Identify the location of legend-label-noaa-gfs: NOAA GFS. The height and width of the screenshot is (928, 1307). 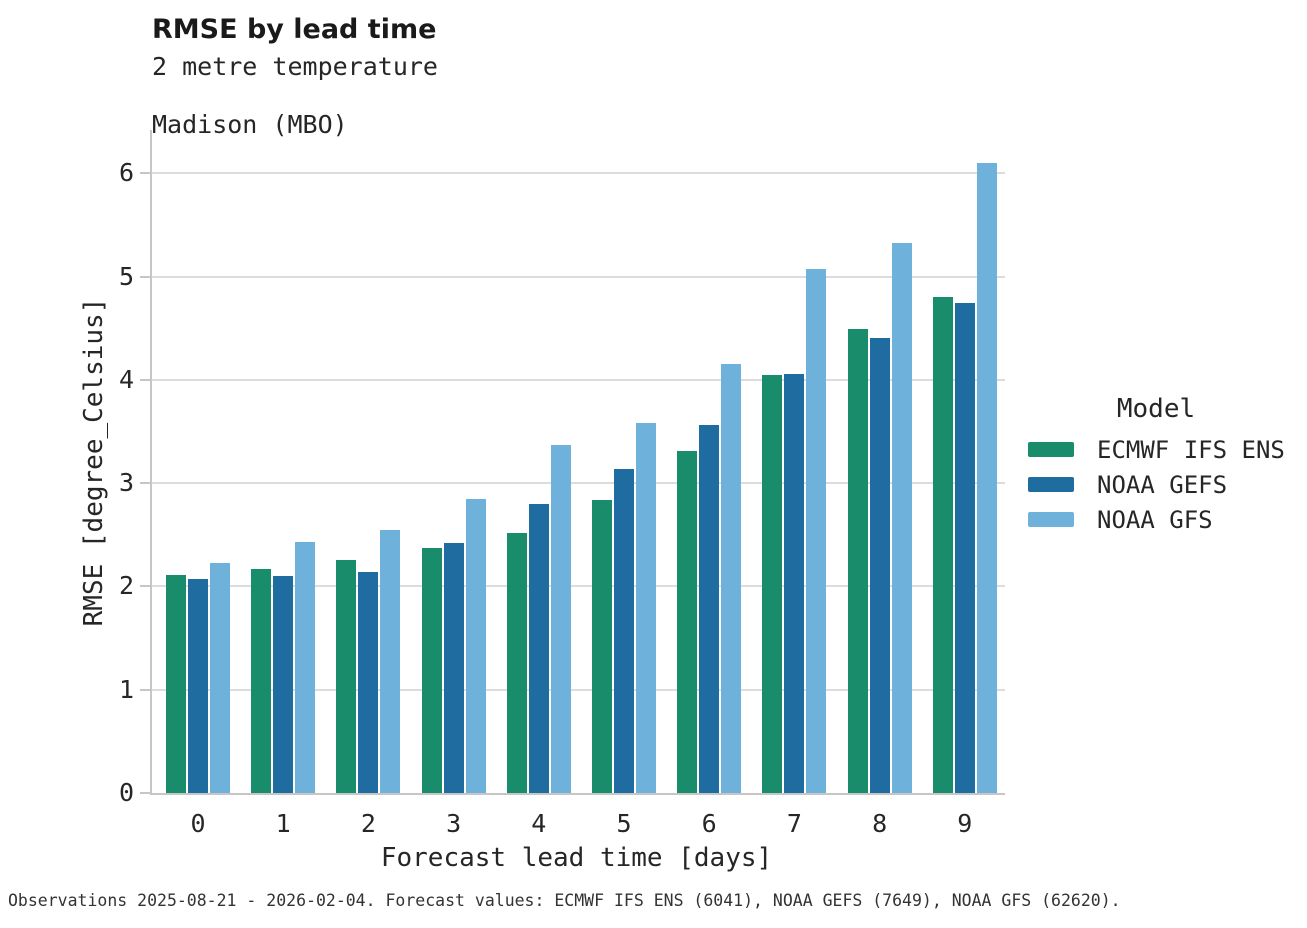
(1155, 519).